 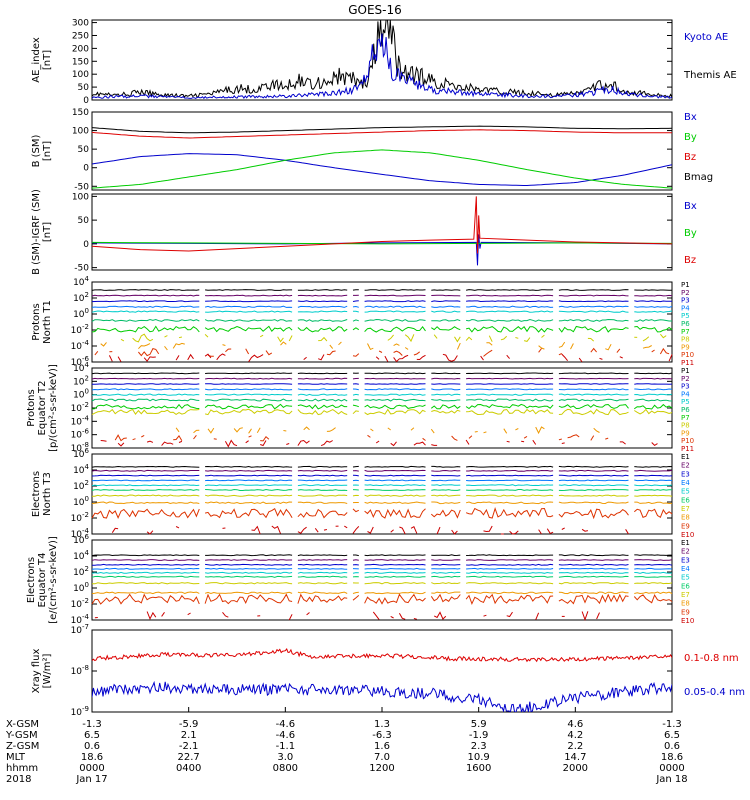 What do you see at coordinates (36, 60) in the screenshot?
I see `y-axis-label: AE_index` at bounding box center [36, 60].